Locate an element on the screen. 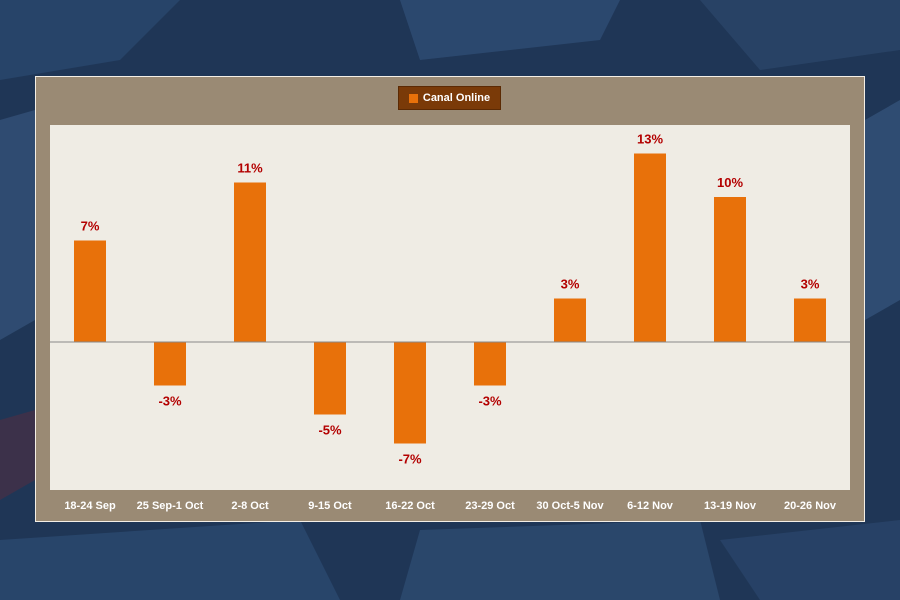 The height and width of the screenshot is (600, 900). x-tick-label-2: 2-8 Oct is located at coordinates (250, 506).